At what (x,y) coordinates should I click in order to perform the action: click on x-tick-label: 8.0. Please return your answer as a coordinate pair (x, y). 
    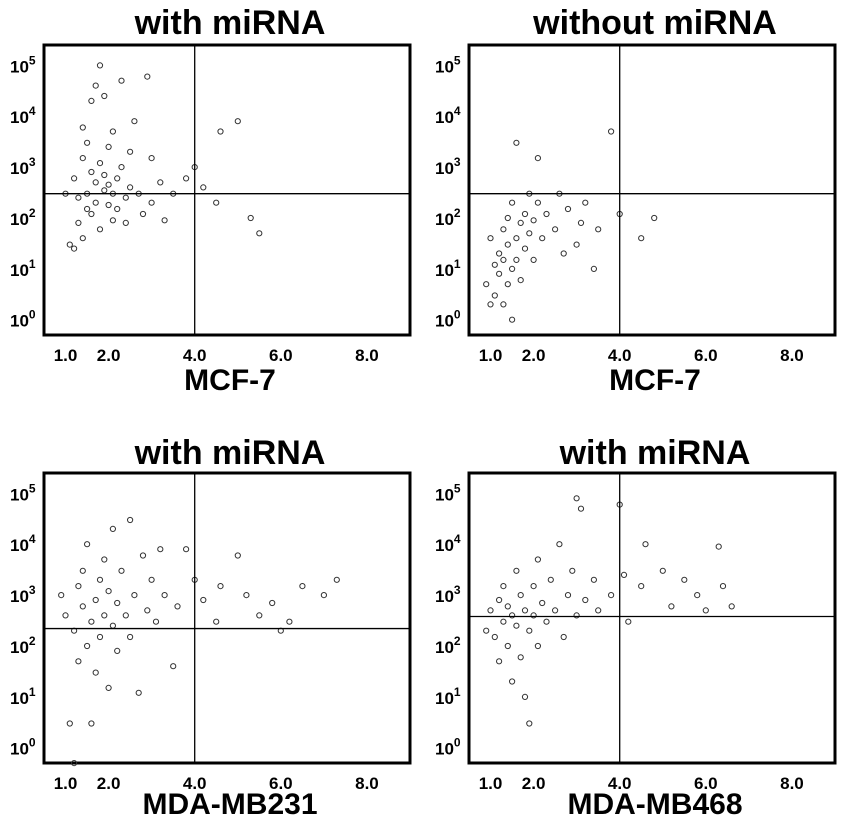
    Looking at the image, I should click on (792, 355).